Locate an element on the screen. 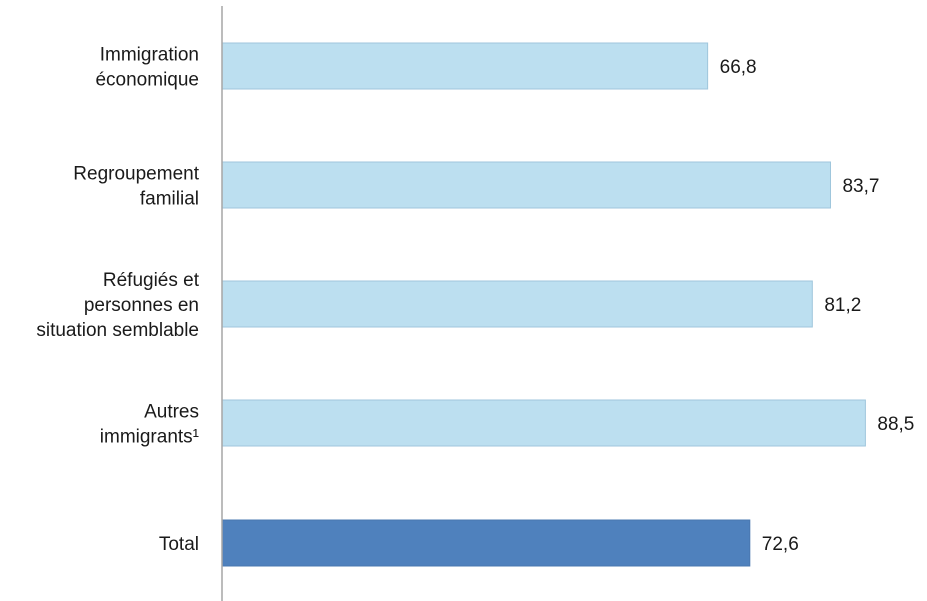 The width and height of the screenshot is (927, 601). bar-total is located at coordinates (486, 543).